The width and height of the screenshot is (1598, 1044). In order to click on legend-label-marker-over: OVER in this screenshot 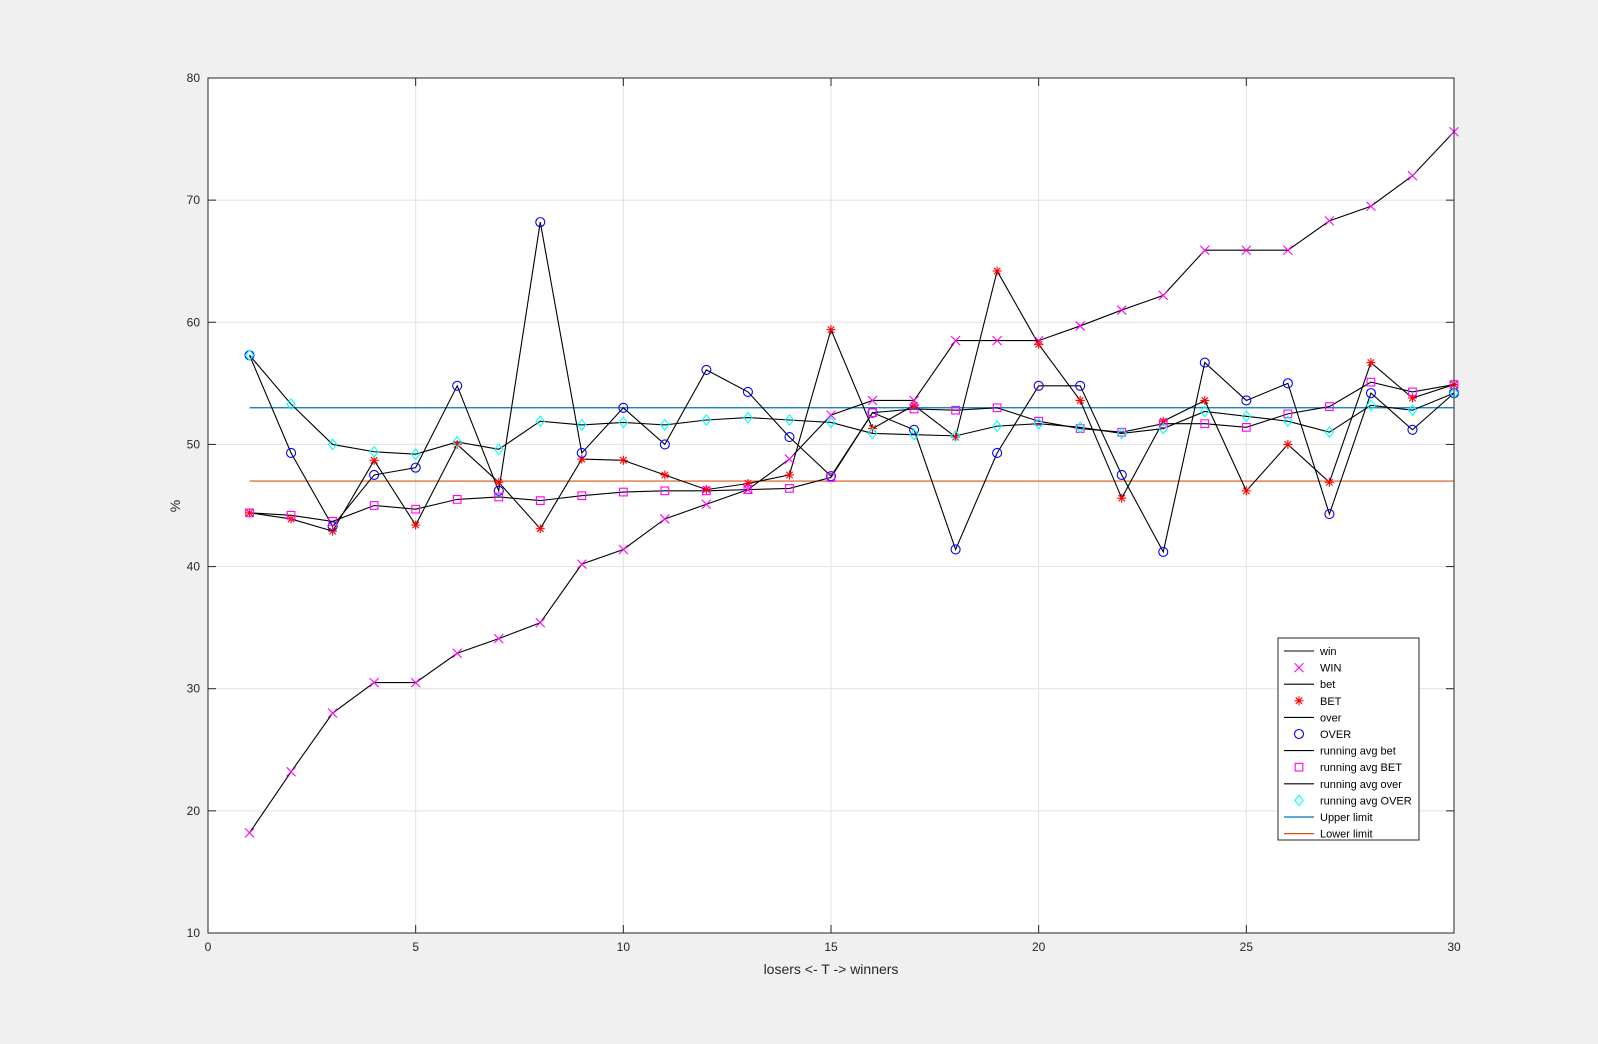, I will do `click(1335, 735)`.